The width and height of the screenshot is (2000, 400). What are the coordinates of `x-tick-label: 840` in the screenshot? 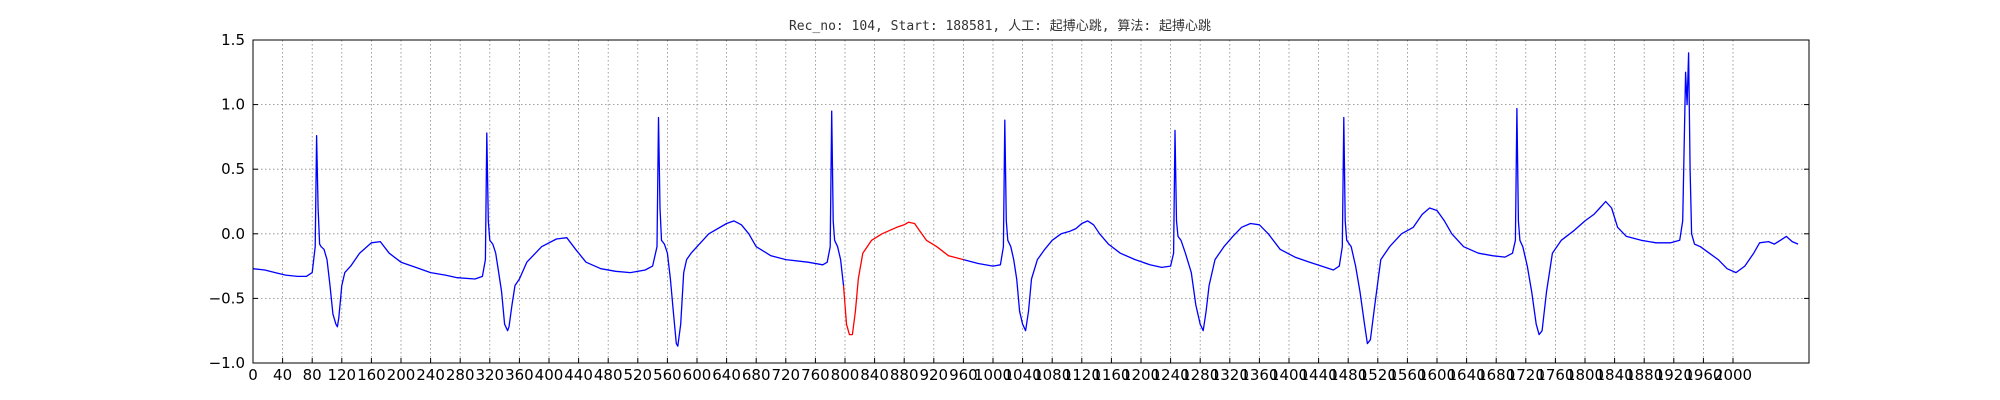 It's located at (874, 375).